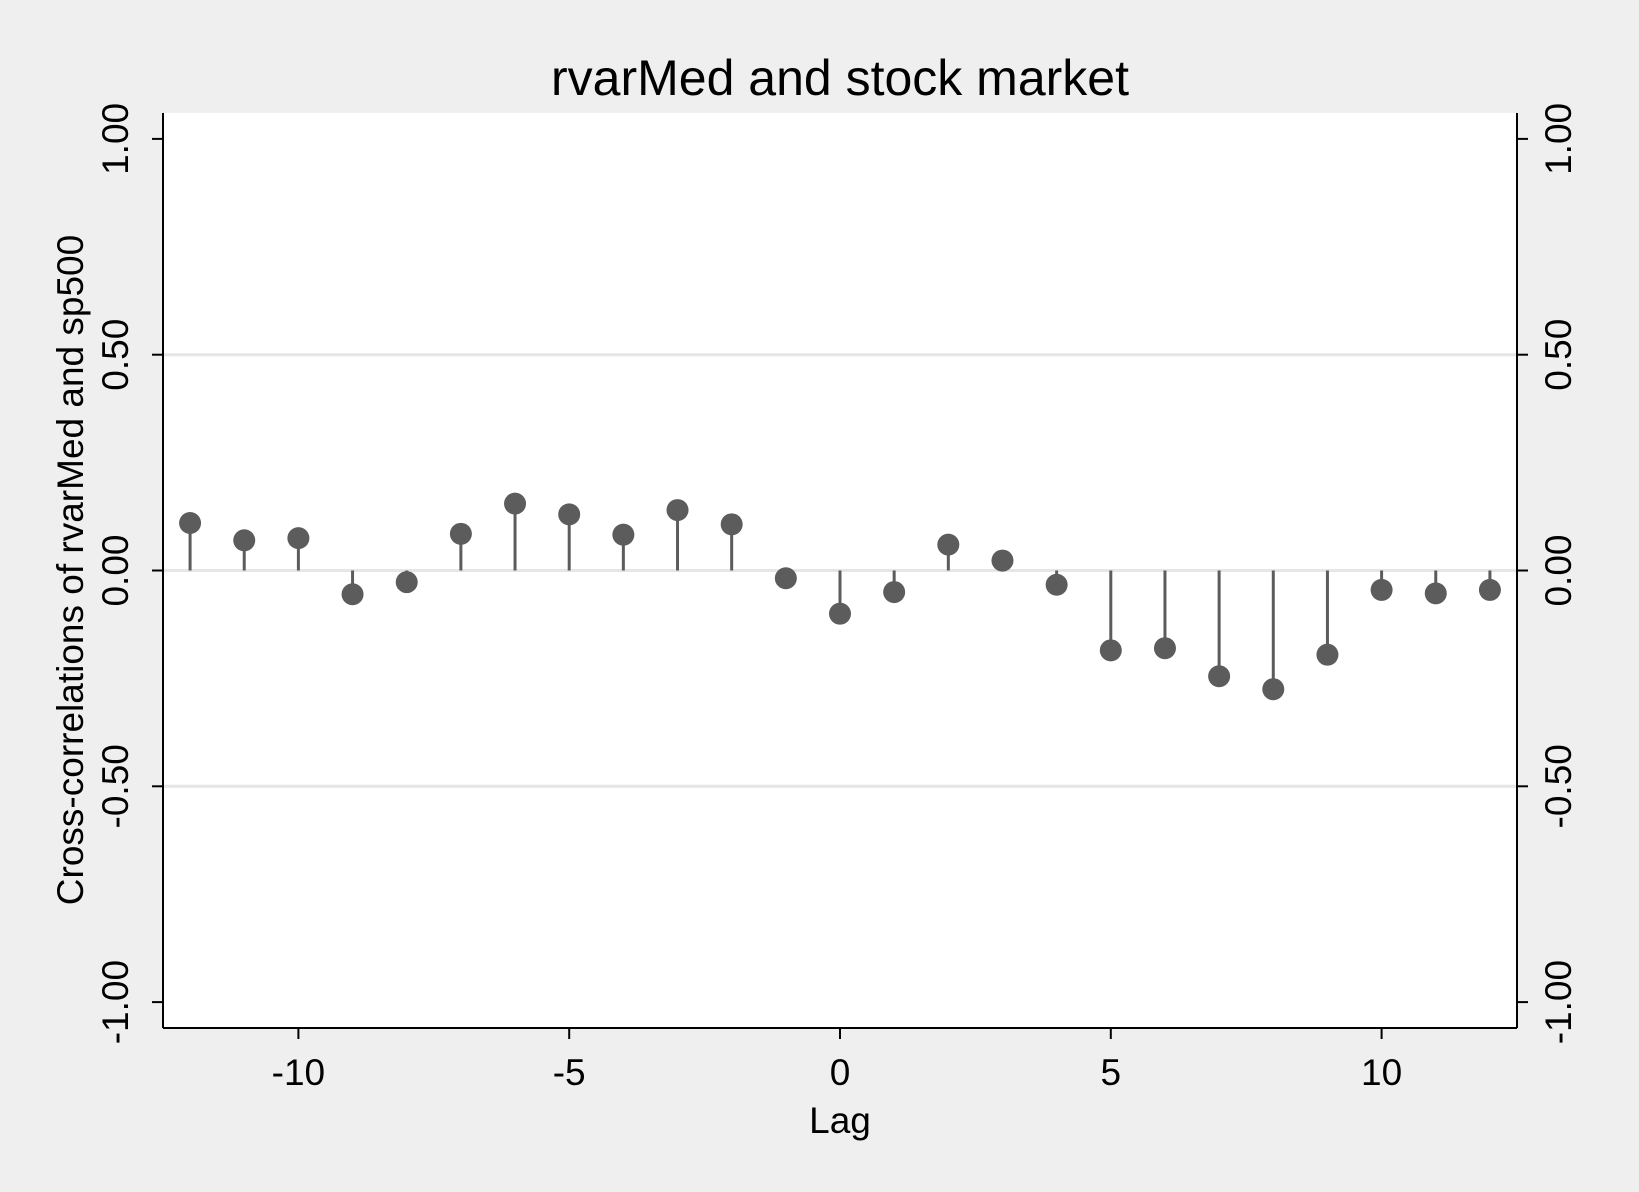 The image size is (1639, 1192). I want to click on x-tick-label: -10, so click(298, 1072).